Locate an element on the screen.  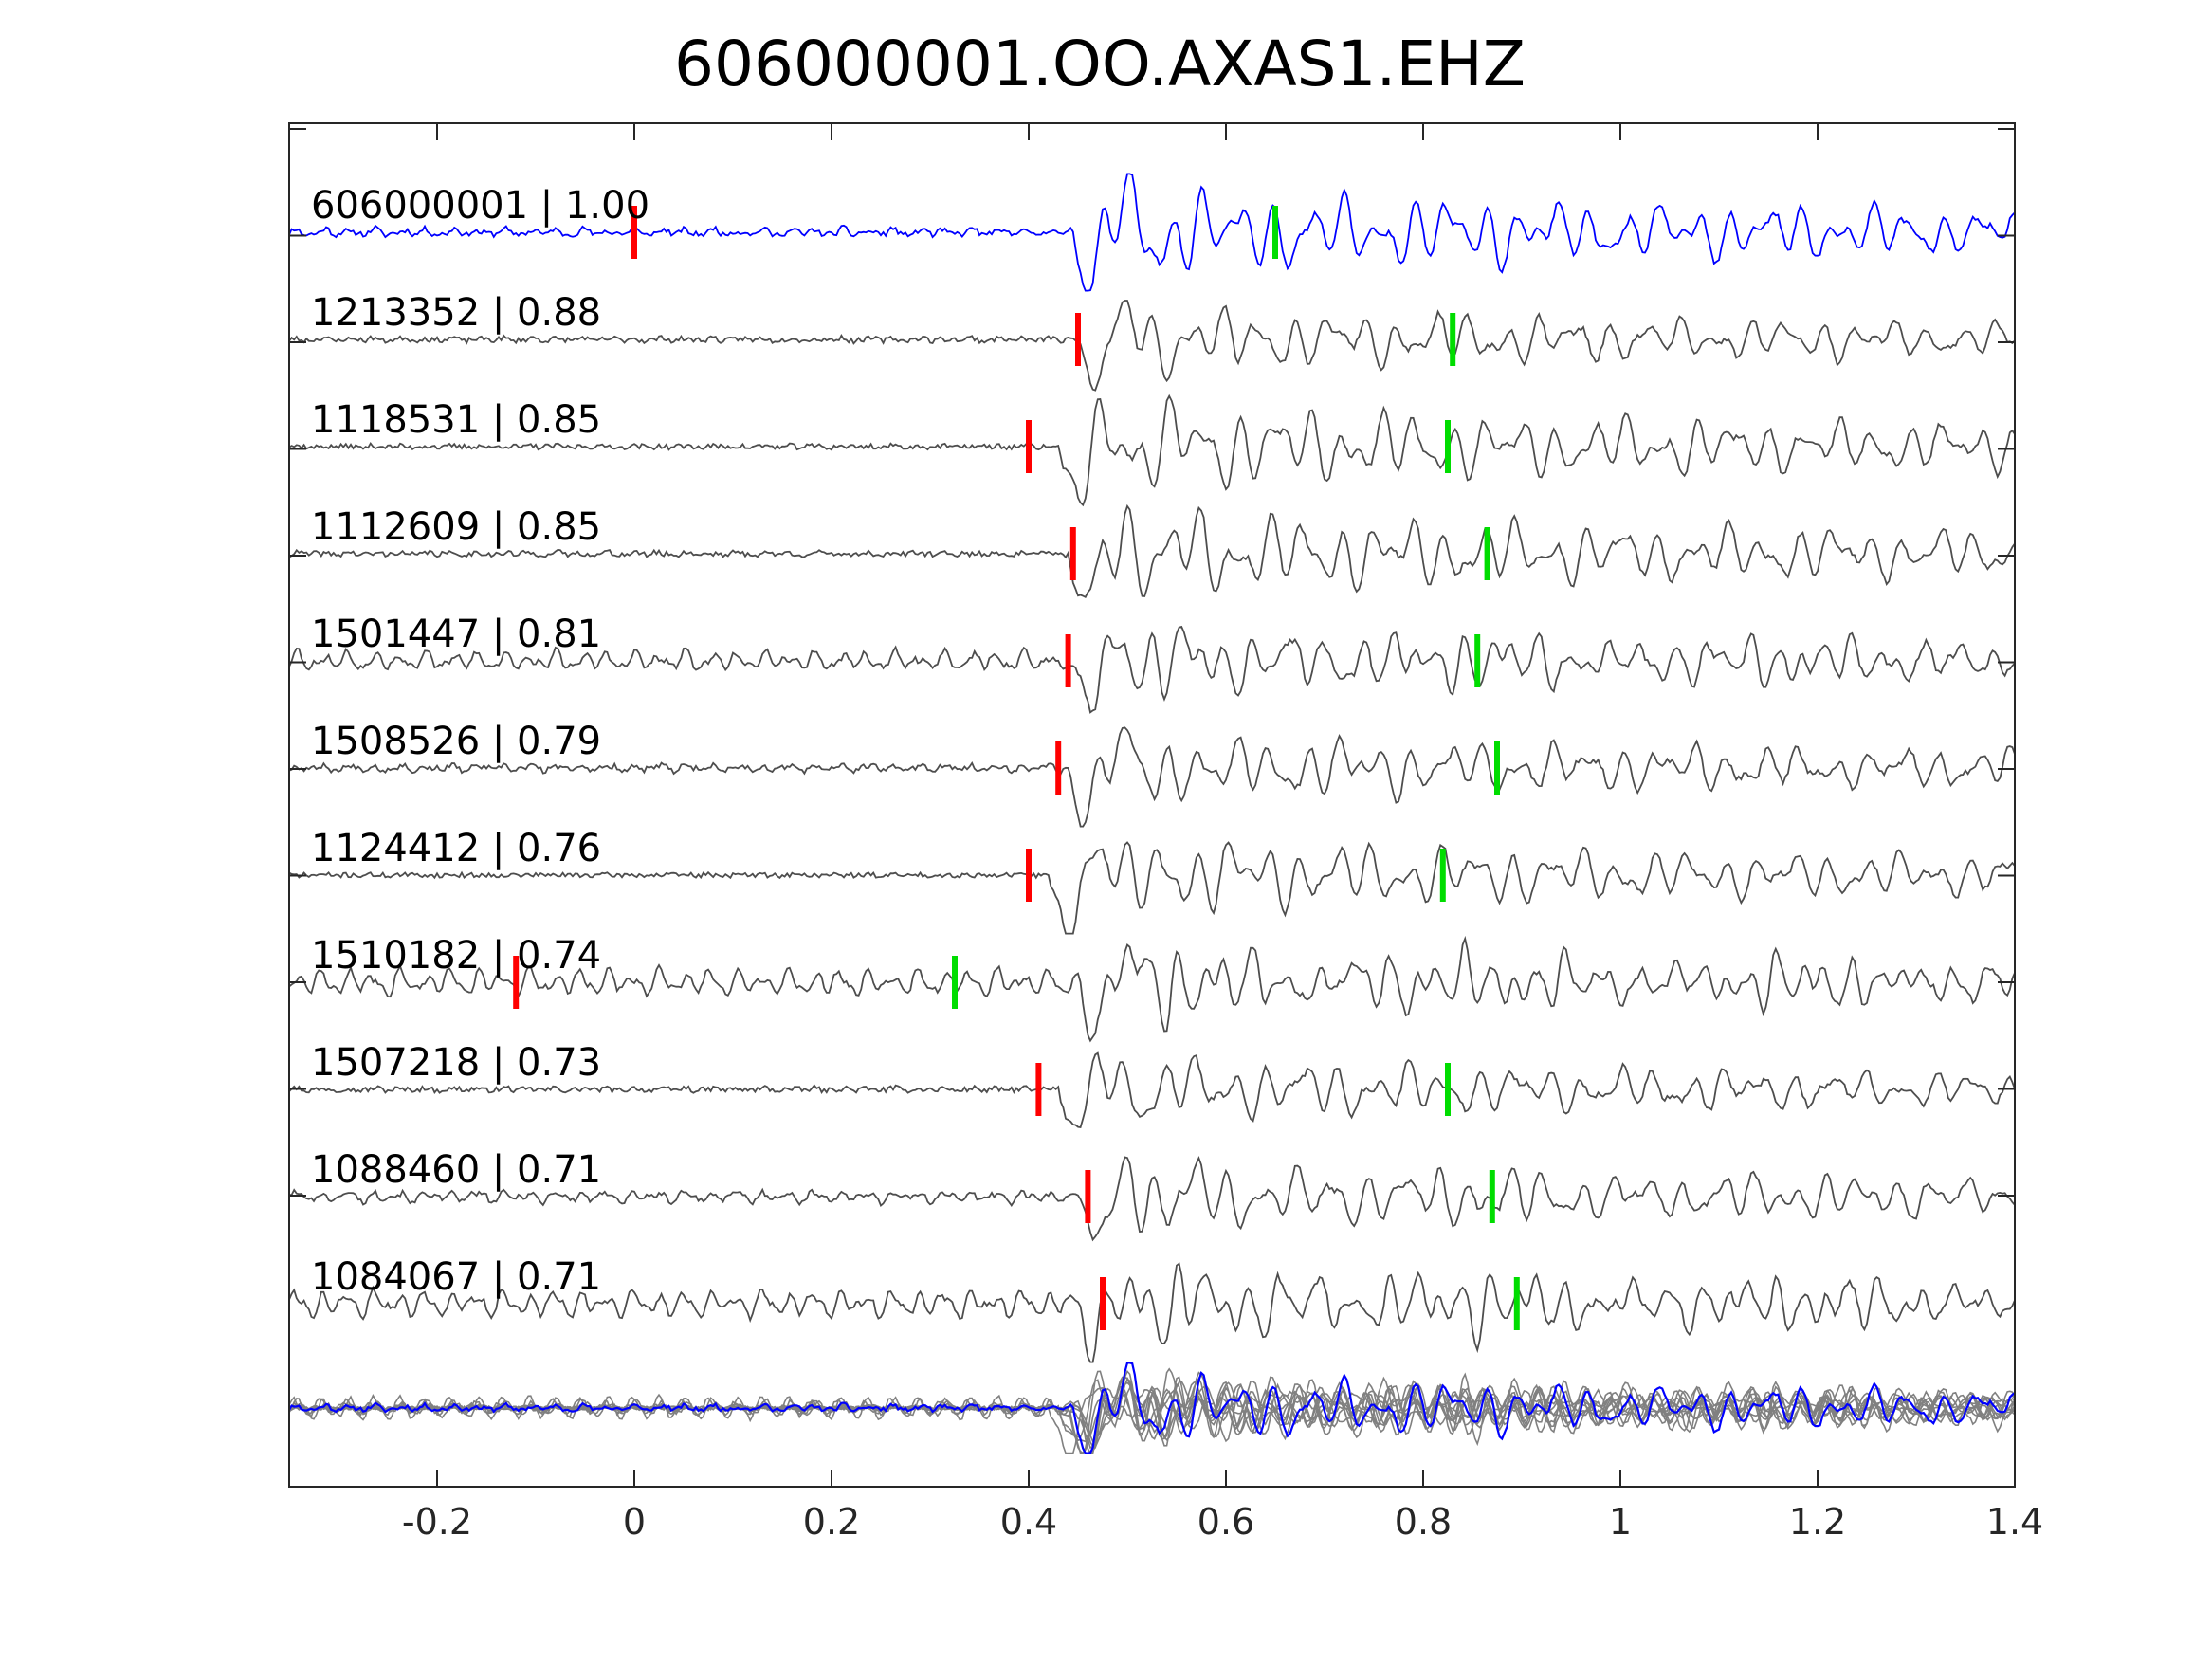
xtick-label-5: 0.8 is located at coordinates (1423, 1522).